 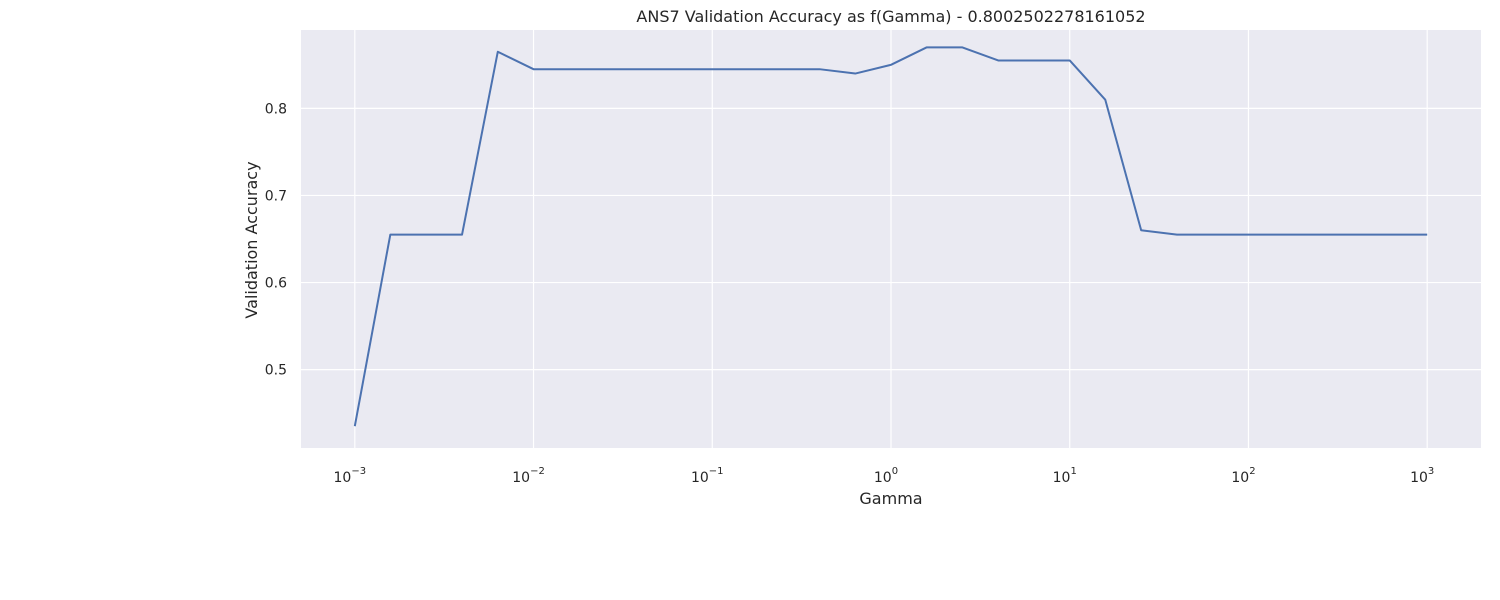 What do you see at coordinates (276, 239) in the screenshot?
I see `y-tick-labels: 0.5 0.6 0.7 0.8` at bounding box center [276, 239].